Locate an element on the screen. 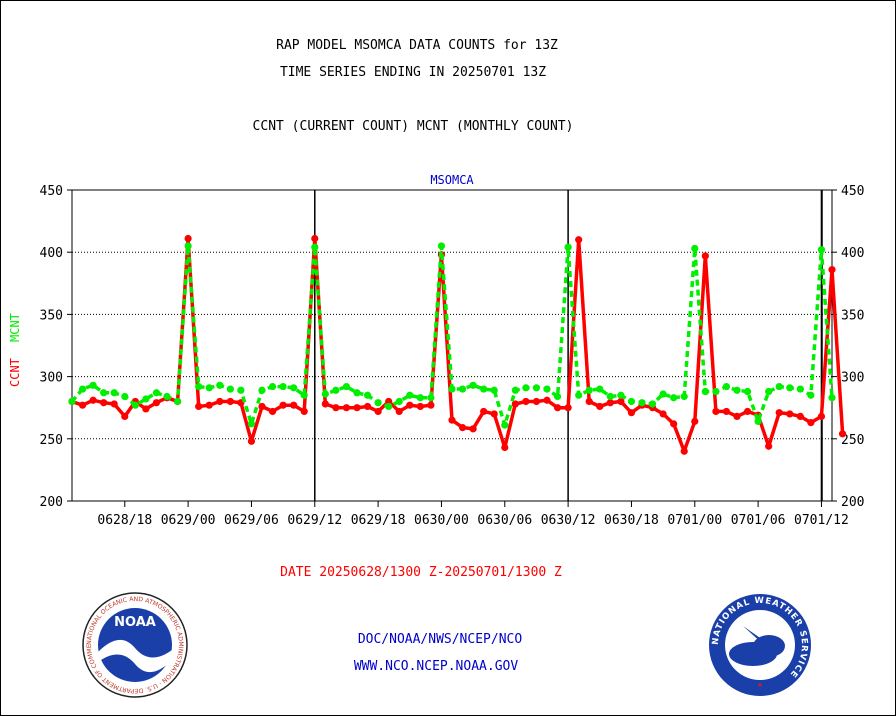 This screenshot has height=716, width=896. doc-noaa-link: DOC/NOAA/NWS/NCEP/NCO is located at coordinates (440, 639).